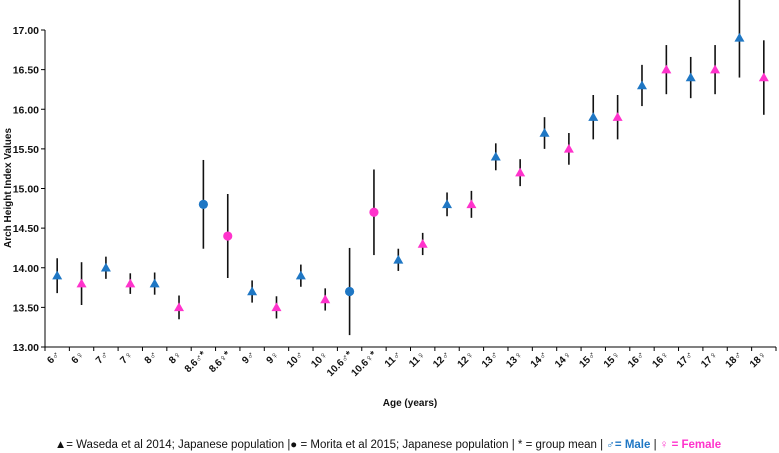 The width and height of the screenshot is (779, 453). What do you see at coordinates (26, 269) in the screenshot?
I see `y-tick-label: 14.00` at bounding box center [26, 269].